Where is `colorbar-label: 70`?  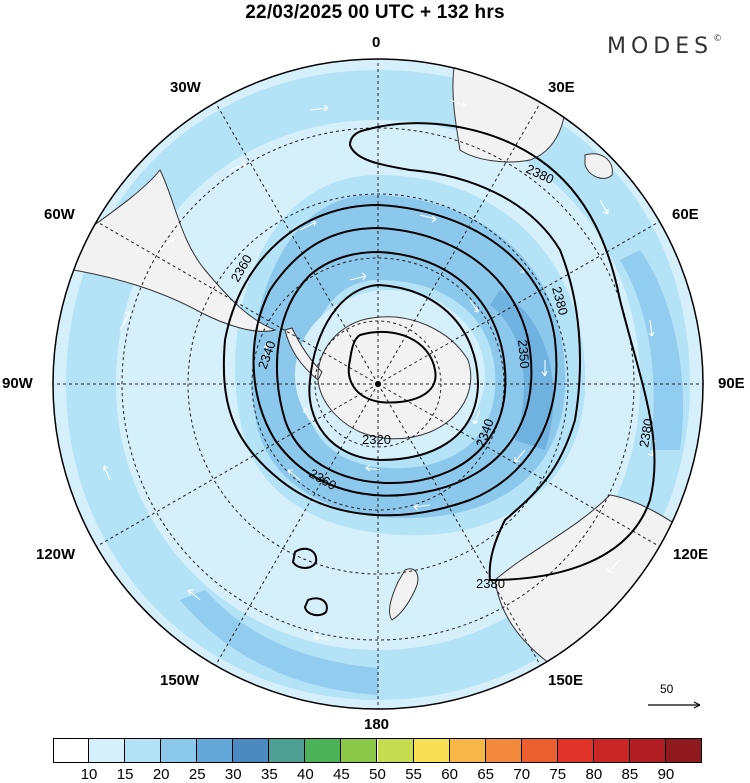
colorbar-label: 70 is located at coordinates (522, 774).